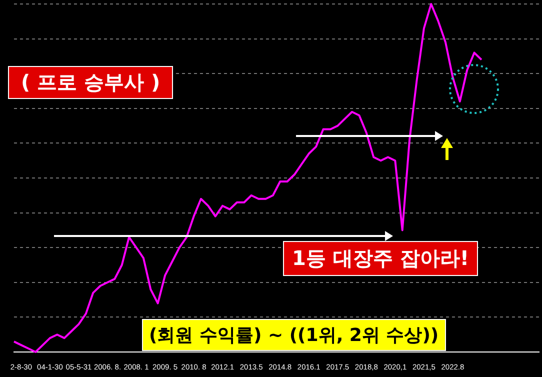  Describe the element at coordinates (294, 335) in the screenshot. I see `annotation: (회원 수익률) ~ ((1위, 2위 수상))` at that location.